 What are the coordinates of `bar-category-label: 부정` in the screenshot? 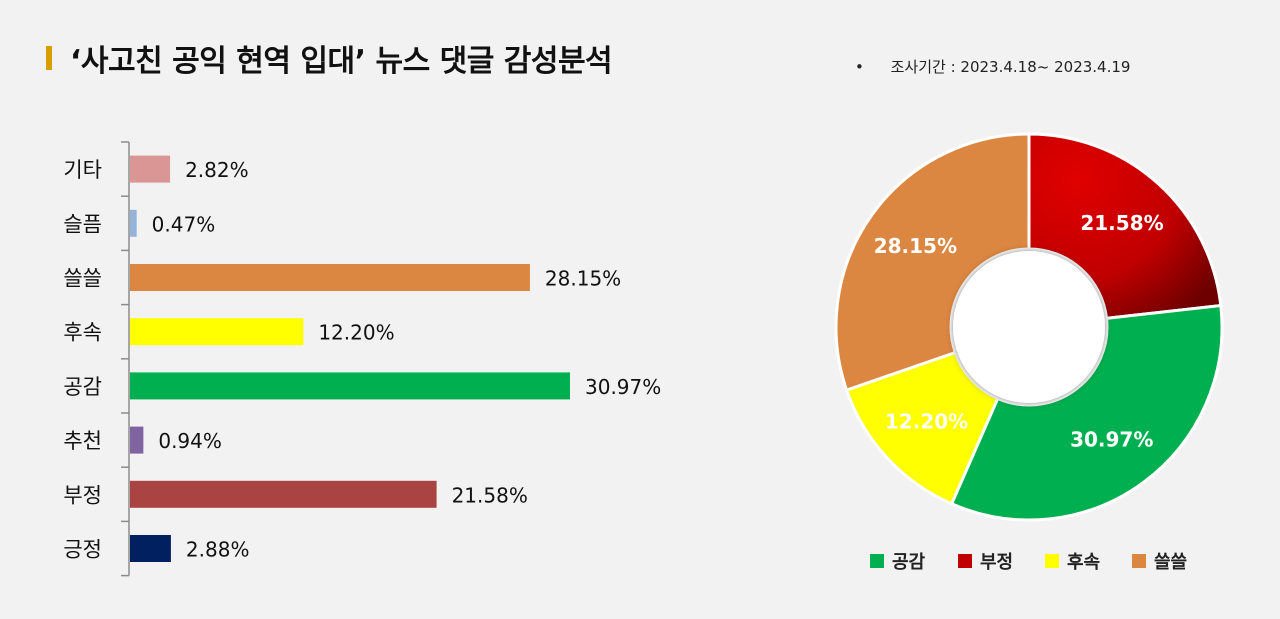 It's located at (82, 495).